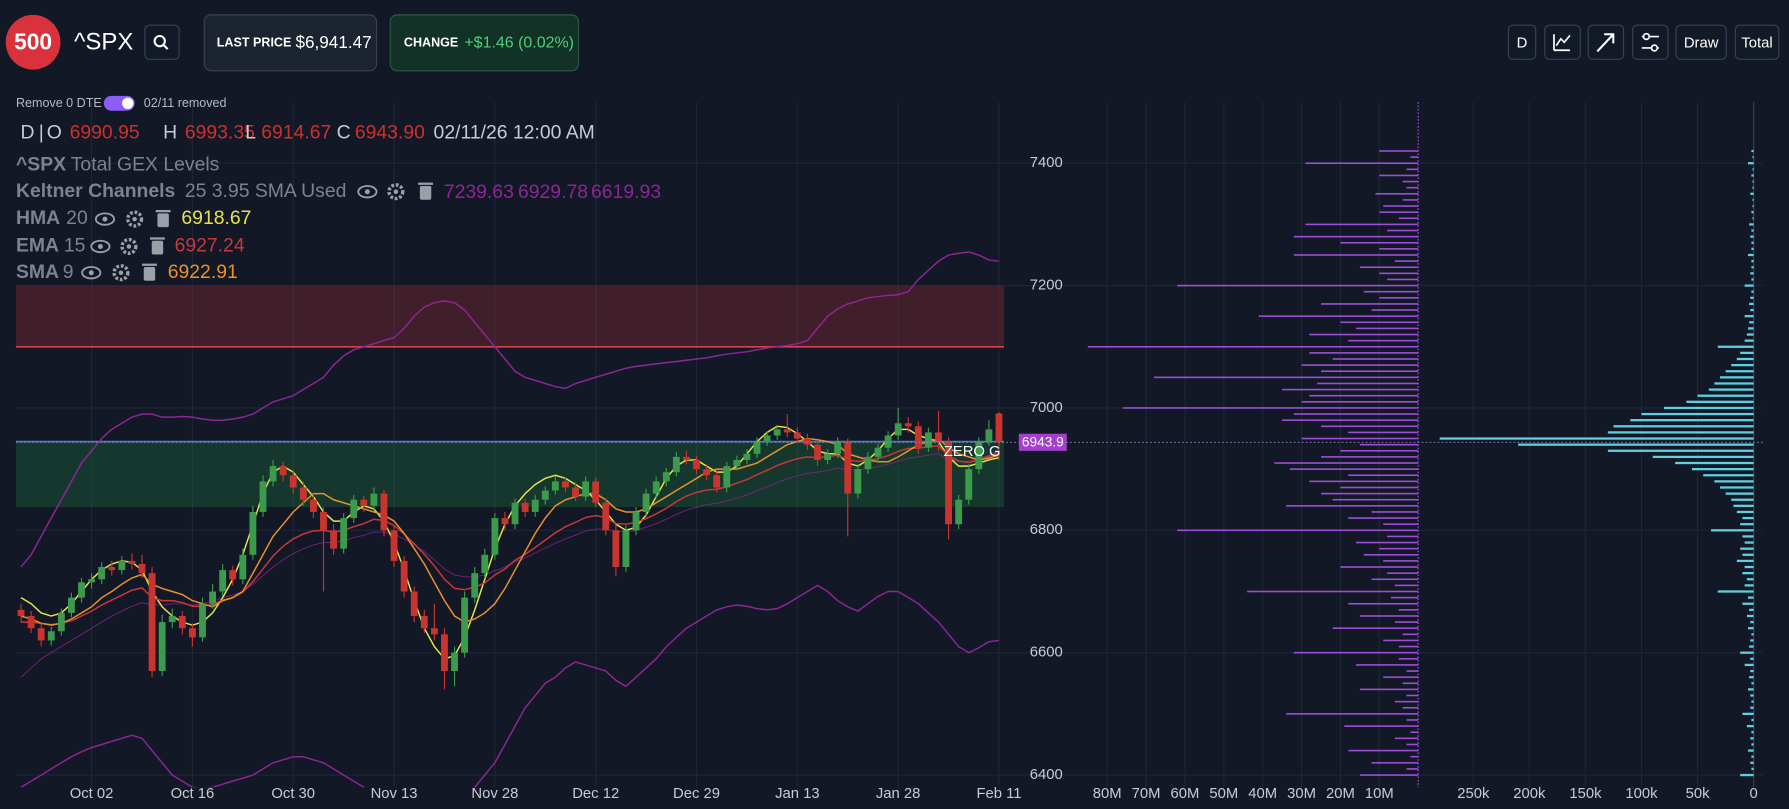 This screenshot has width=1789, height=809. I want to click on toggle-note: 02/11 removed, so click(185, 103).